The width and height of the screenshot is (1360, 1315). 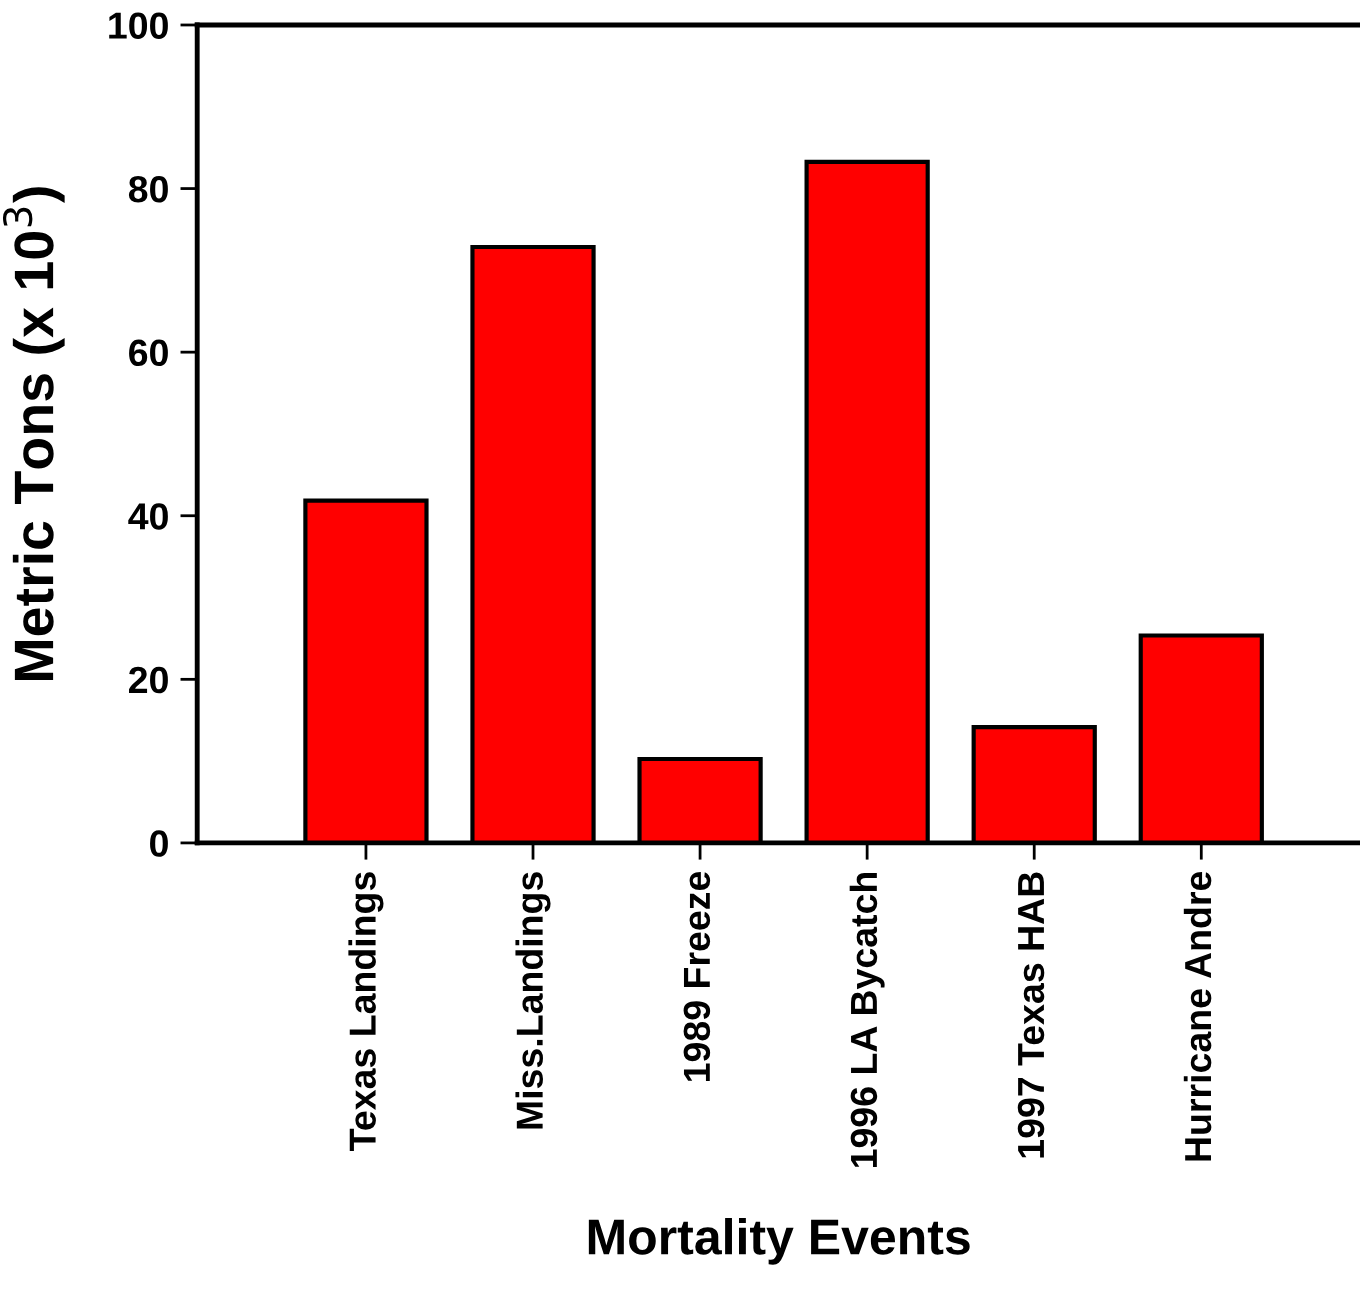 What do you see at coordinates (148, 516) in the screenshot?
I see `y-tick-label: 40` at bounding box center [148, 516].